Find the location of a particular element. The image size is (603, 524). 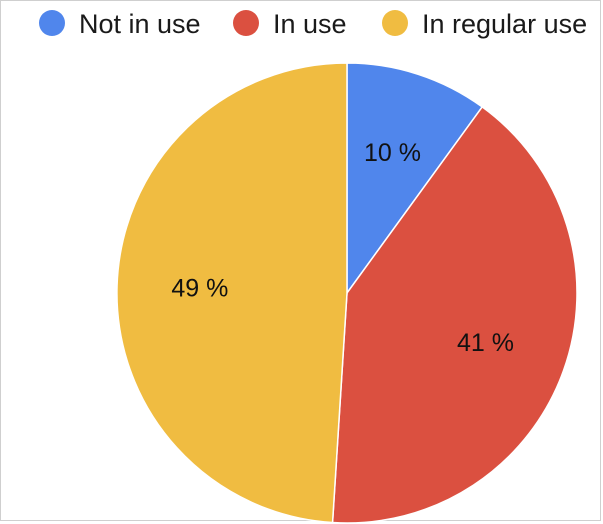

legend-item-in-regular-use: In regular use is located at coordinates (484, 24).